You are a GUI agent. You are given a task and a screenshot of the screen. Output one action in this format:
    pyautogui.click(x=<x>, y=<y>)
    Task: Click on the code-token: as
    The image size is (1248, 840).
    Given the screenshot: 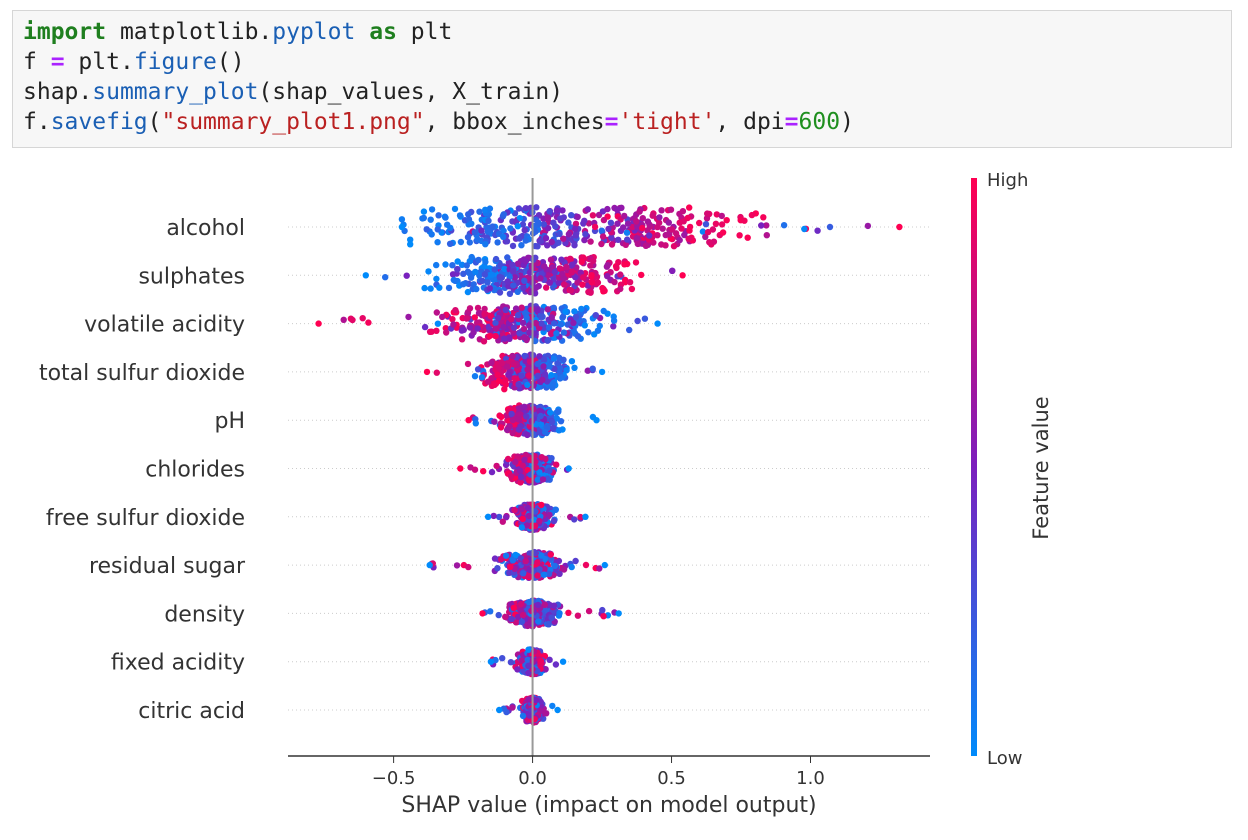 What is the action you would take?
    pyautogui.click(x=383, y=32)
    